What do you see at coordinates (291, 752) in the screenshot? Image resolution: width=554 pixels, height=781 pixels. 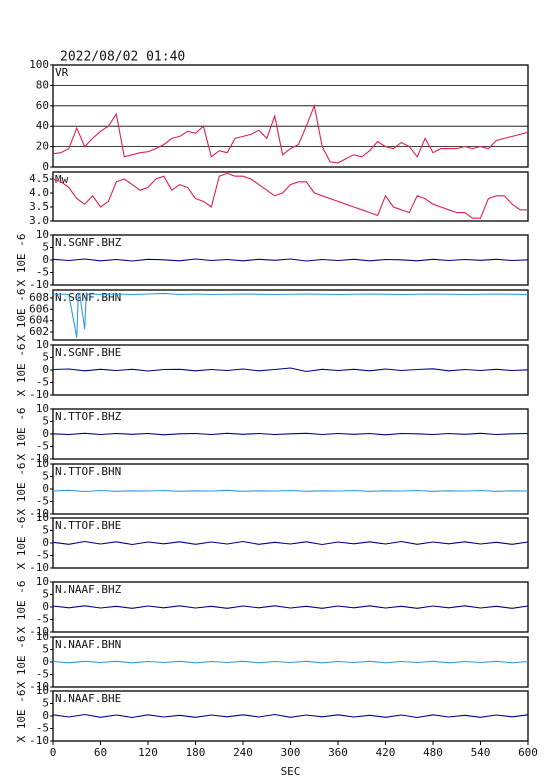 I see `x-tick-label: 300` at bounding box center [291, 752].